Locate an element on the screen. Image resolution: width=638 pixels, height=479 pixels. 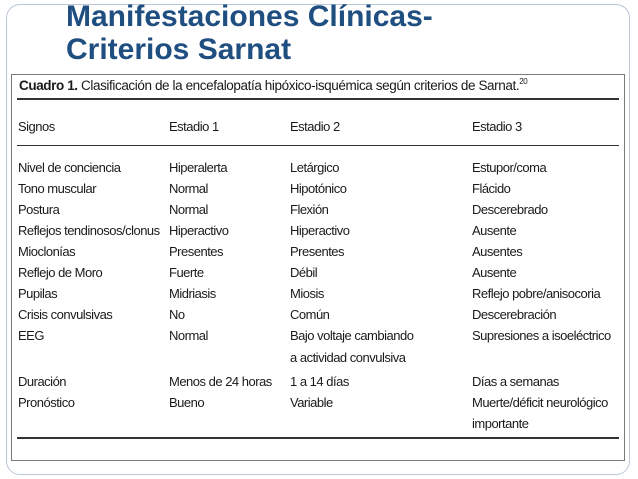
table-cell-signo: Pupilas is located at coordinates (38, 293).